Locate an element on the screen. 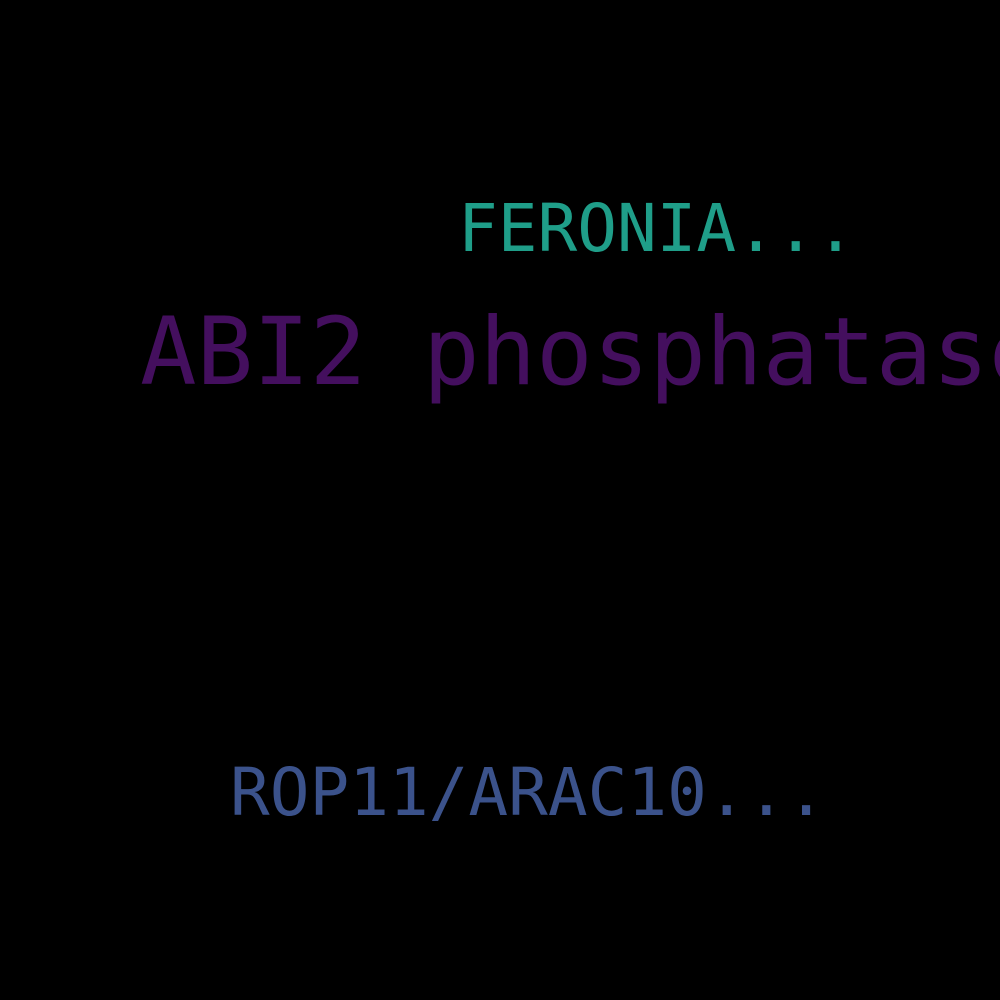 The image size is (1000, 1000). word-abi2-phosphatase: ABI2 phosphatase is located at coordinates (570, 352).